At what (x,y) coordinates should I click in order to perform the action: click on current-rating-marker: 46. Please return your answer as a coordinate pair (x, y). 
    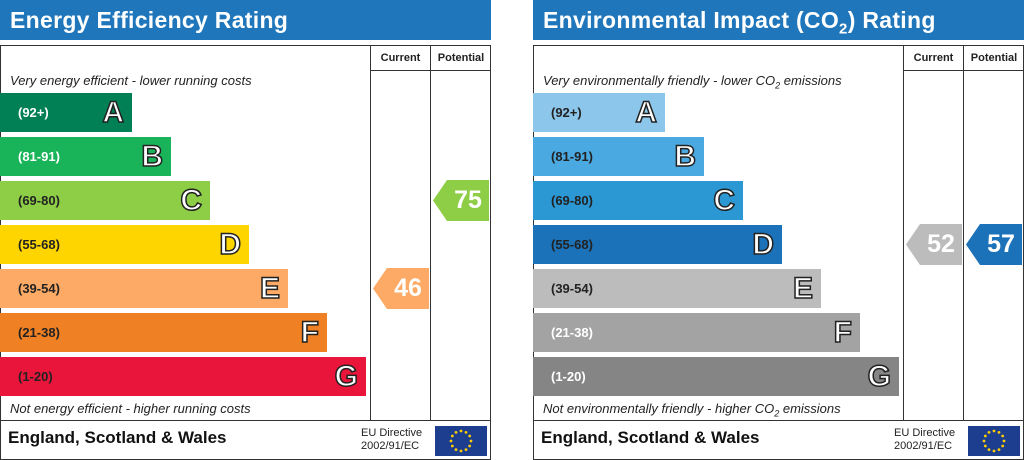
    Looking at the image, I should click on (401, 288).